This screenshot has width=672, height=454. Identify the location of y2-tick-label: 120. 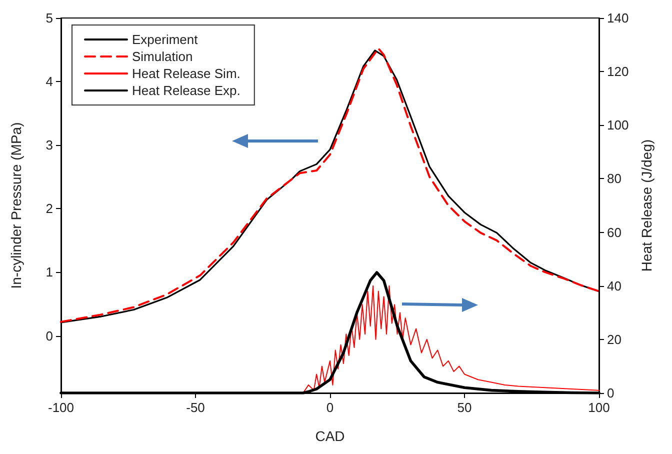
(618, 72).